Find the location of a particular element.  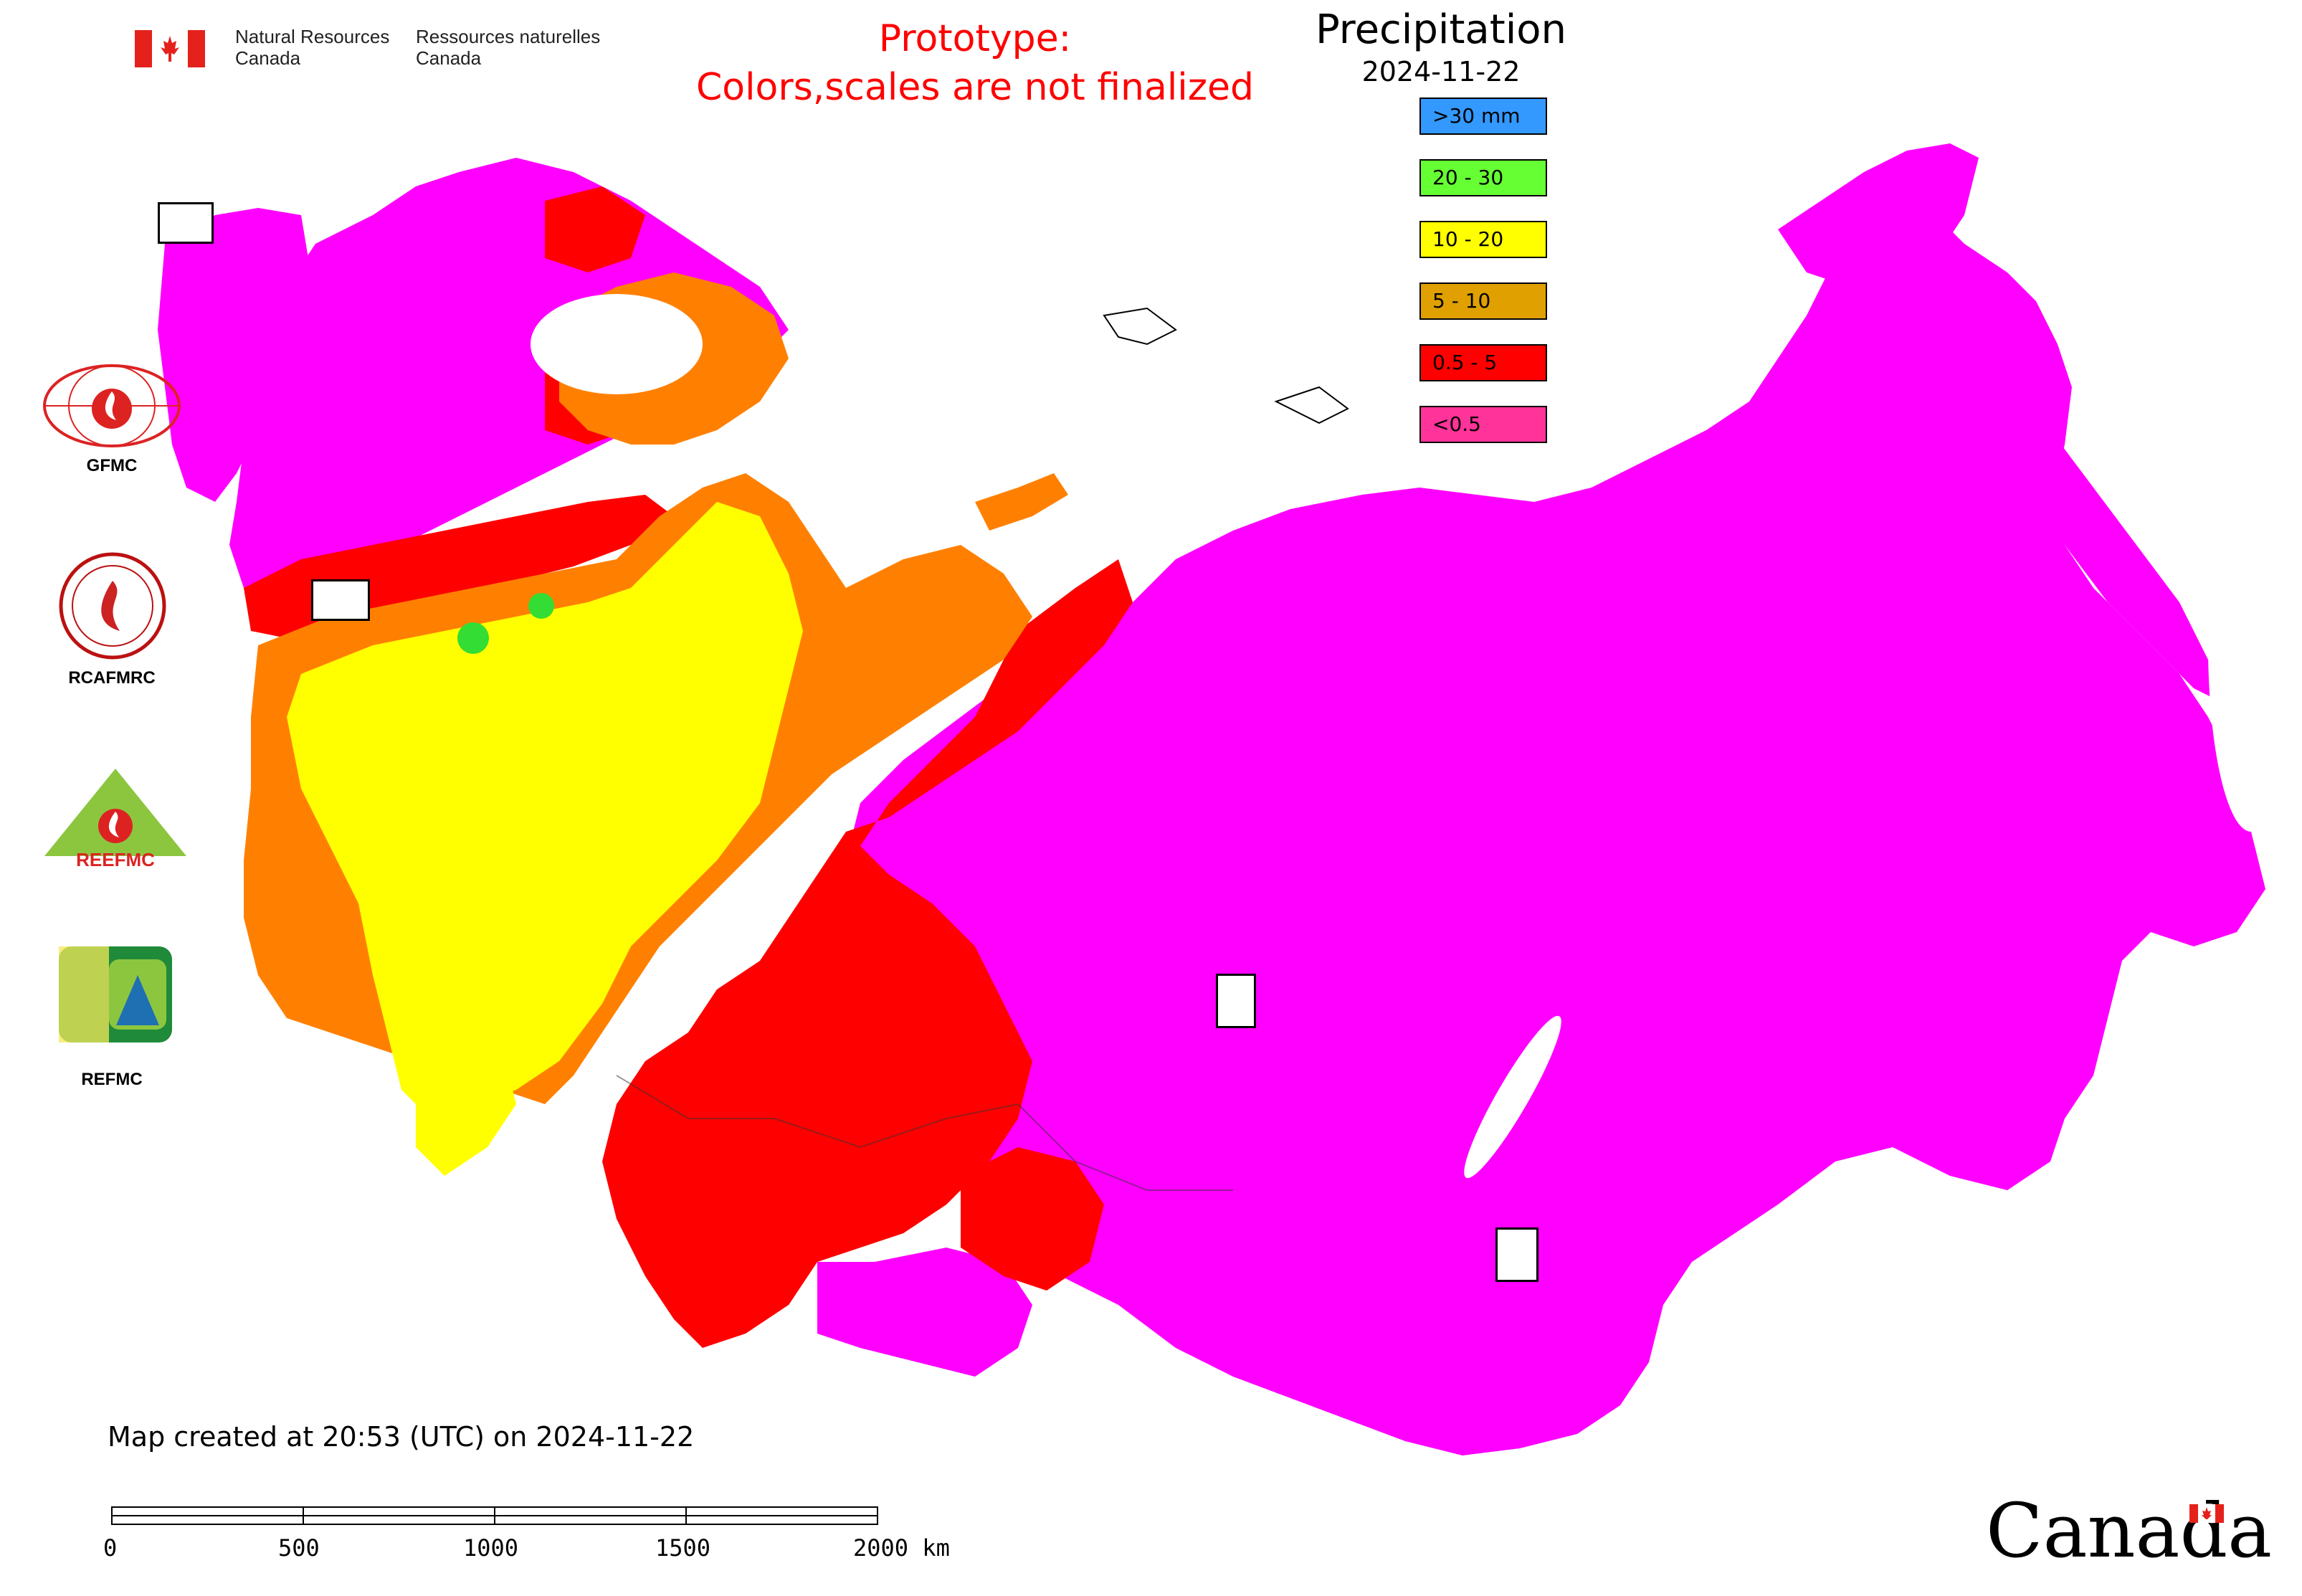

scale-label-0: 0 is located at coordinates (111, 1548).